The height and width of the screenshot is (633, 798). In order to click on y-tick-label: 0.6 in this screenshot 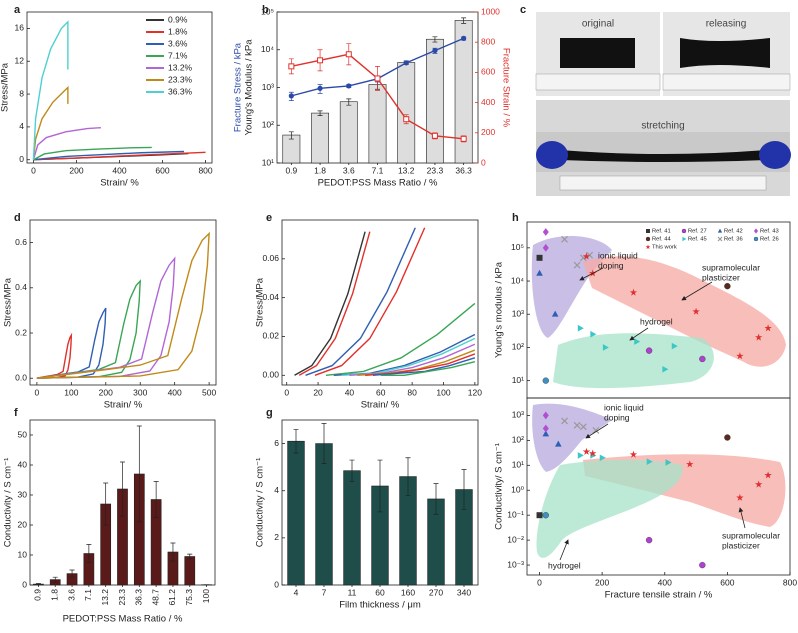, I will do `click(21, 242)`.